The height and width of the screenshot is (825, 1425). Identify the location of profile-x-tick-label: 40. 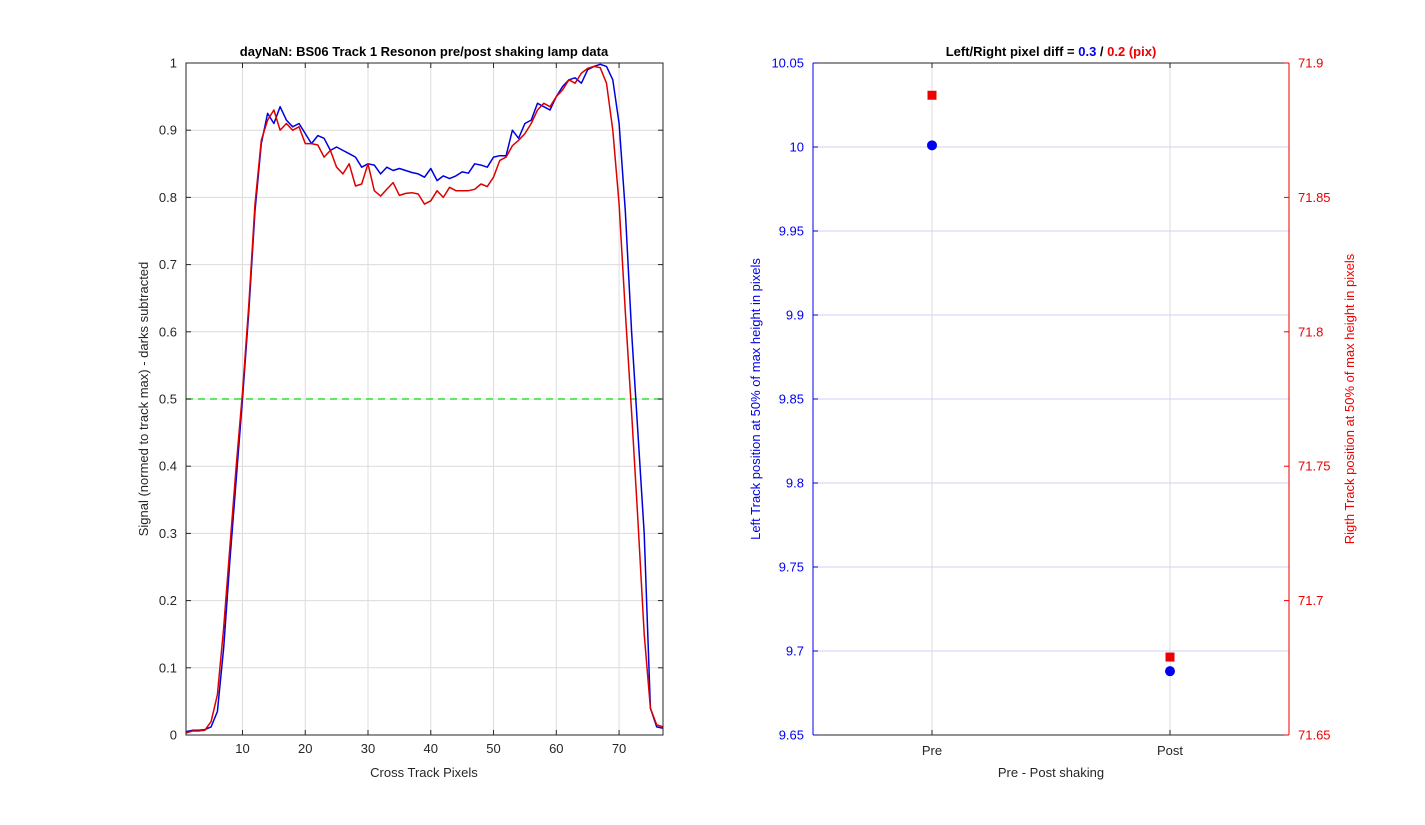
(431, 748).